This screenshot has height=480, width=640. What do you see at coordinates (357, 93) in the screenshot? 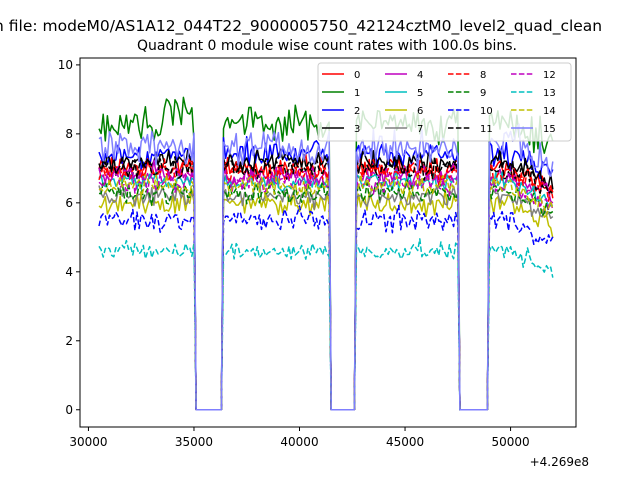
I see `legend-label-1: 1` at bounding box center [357, 93].